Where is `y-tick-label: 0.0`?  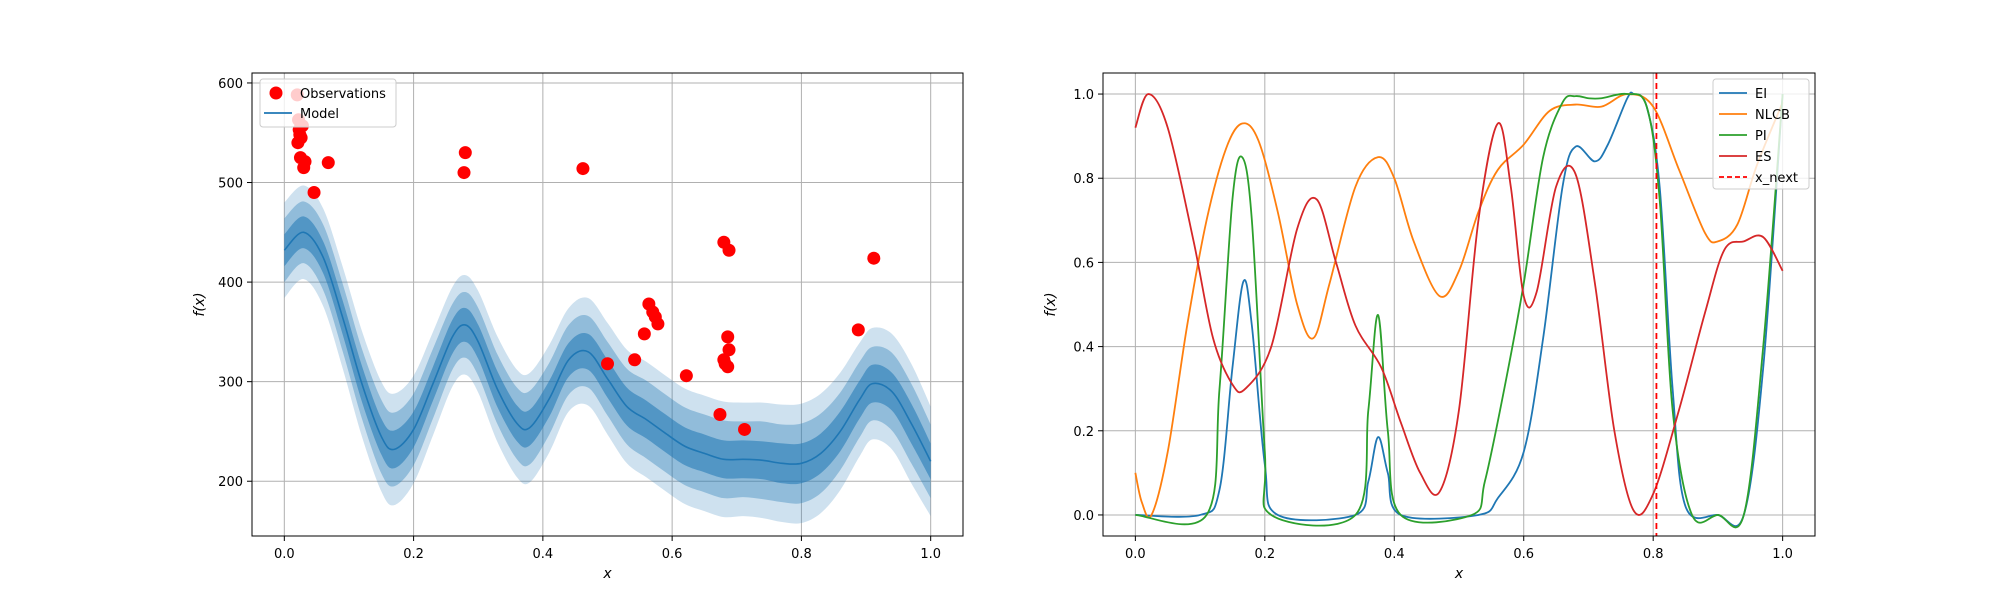
y-tick-label: 0.0 is located at coordinates (1083, 516).